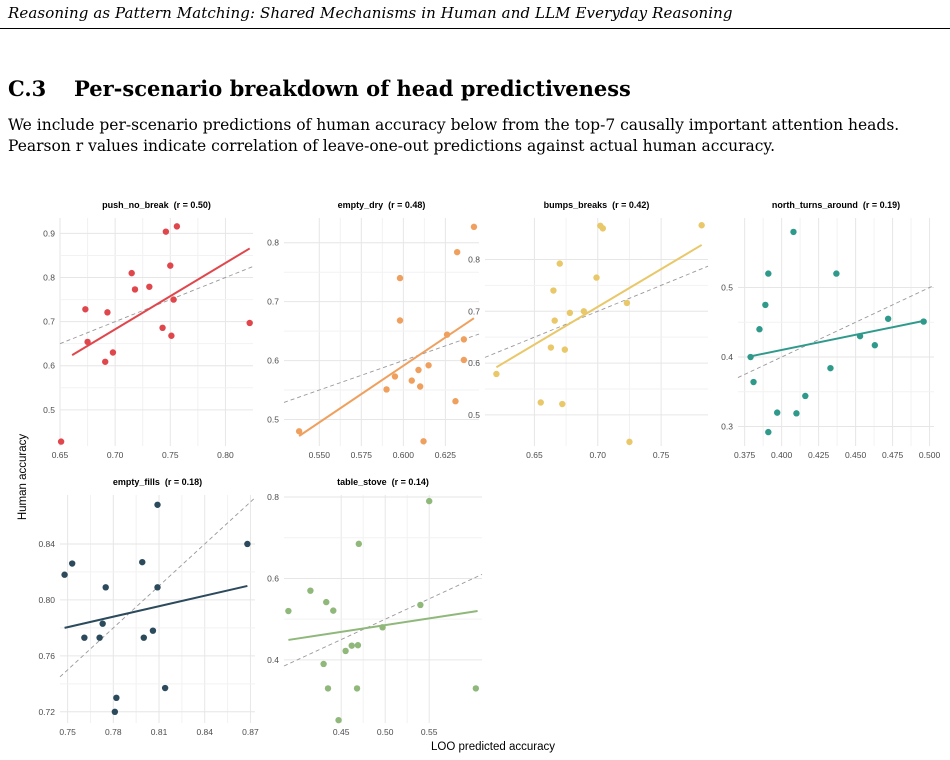 The height and width of the screenshot is (760, 950). Describe the element at coordinates (250, 732) in the screenshot. I see `x-tick-label: 0.87` at that location.